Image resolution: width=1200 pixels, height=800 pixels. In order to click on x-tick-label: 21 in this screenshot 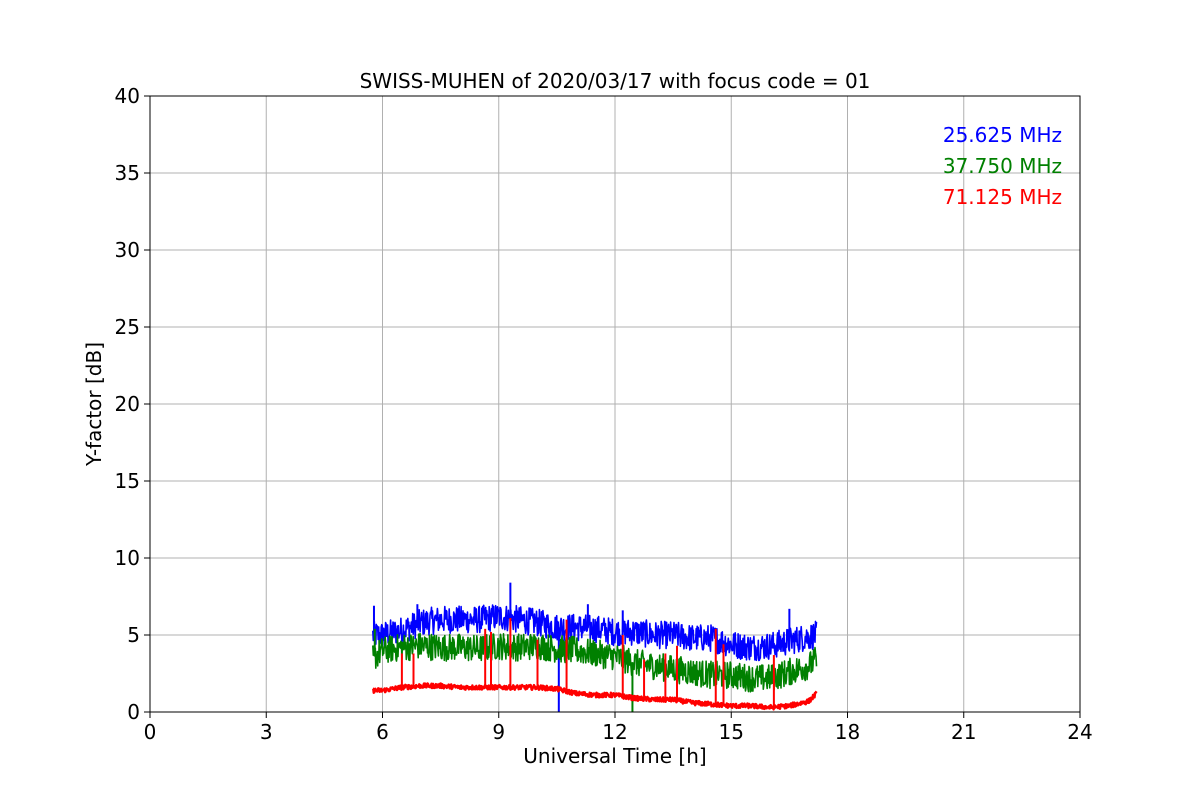, I will do `click(963, 732)`.